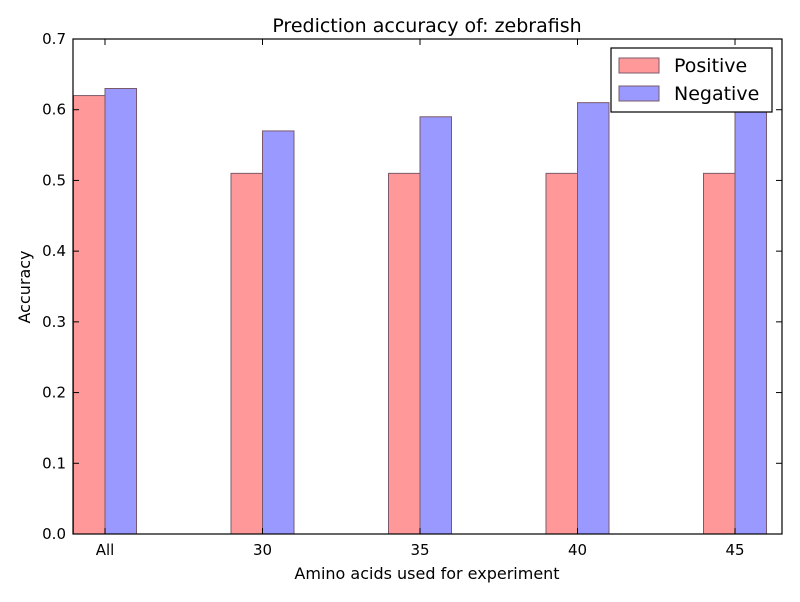 The width and height of the screenshot is (800, 602). What do you see at coordinates (54, 463) in the screenshot?
I see `y-tick-label: 0.1` at bounding box center [54, 463].